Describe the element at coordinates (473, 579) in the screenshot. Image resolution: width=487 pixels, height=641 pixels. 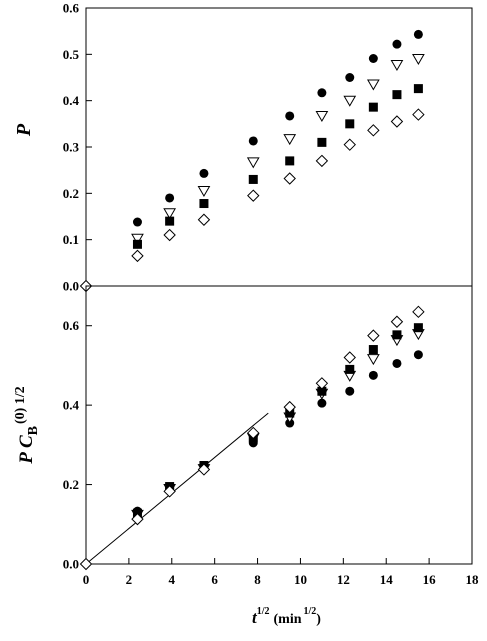
I see `x-tick-label: 18` at that location.